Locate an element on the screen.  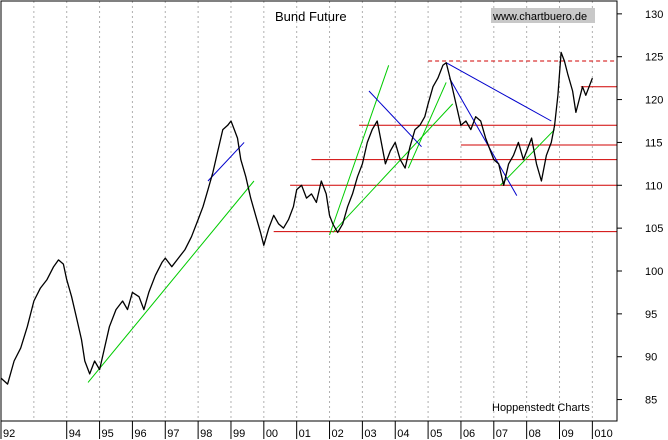
x-tick-label-9: 02 is located at coordinates (338, 434).